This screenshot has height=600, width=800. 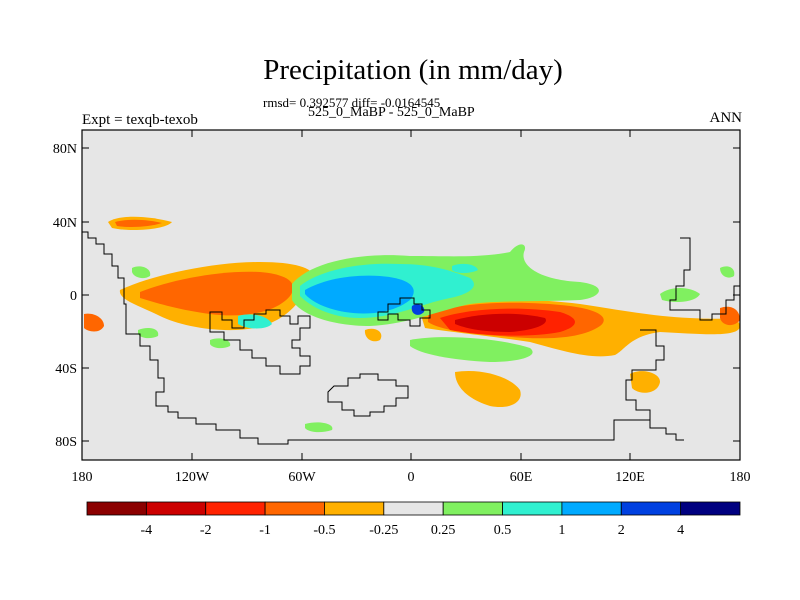 What do you see at coordinates (383, 530) in the screenshot?
I see `colorbar-label: -0.25` at bounding box center [383, 530].